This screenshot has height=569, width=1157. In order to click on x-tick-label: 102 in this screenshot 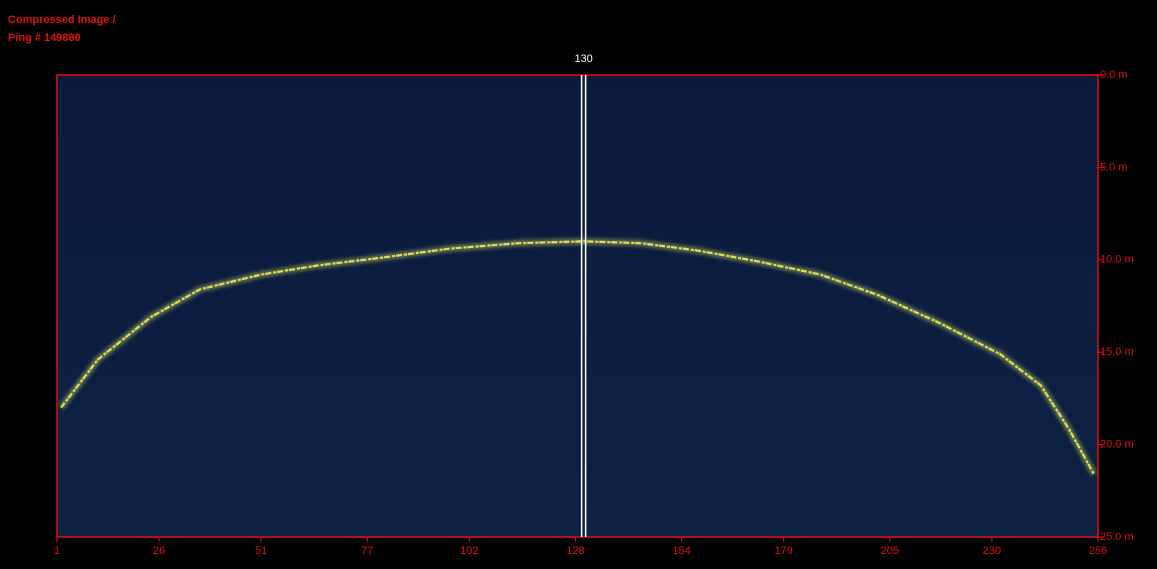, I will do `click(469, 551)`.